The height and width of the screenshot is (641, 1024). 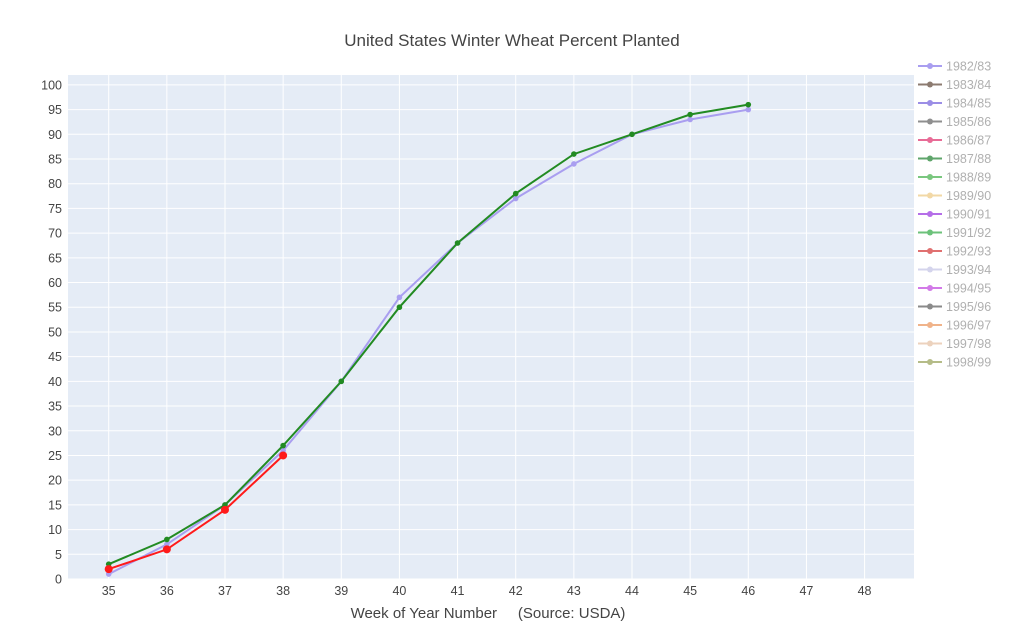 I want to click on legend-item: 1994/95, so click(x=954, y=289).